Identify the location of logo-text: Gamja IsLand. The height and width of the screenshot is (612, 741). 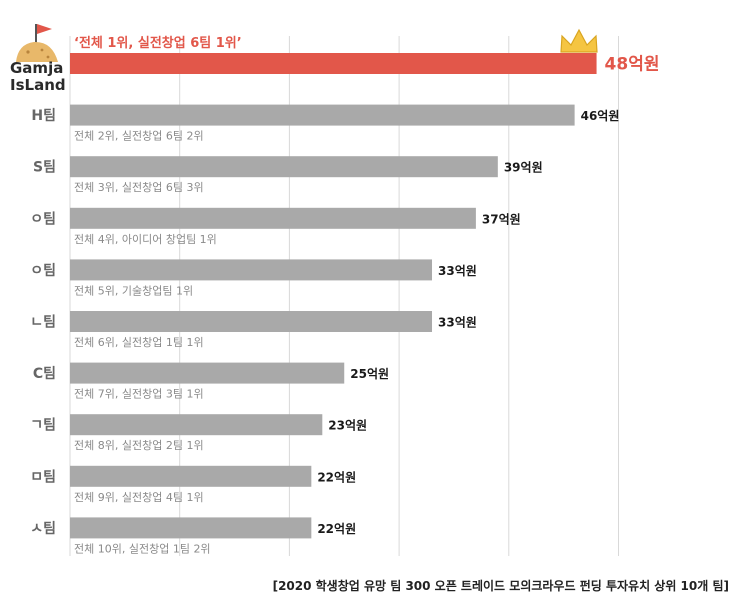
(38, 77).